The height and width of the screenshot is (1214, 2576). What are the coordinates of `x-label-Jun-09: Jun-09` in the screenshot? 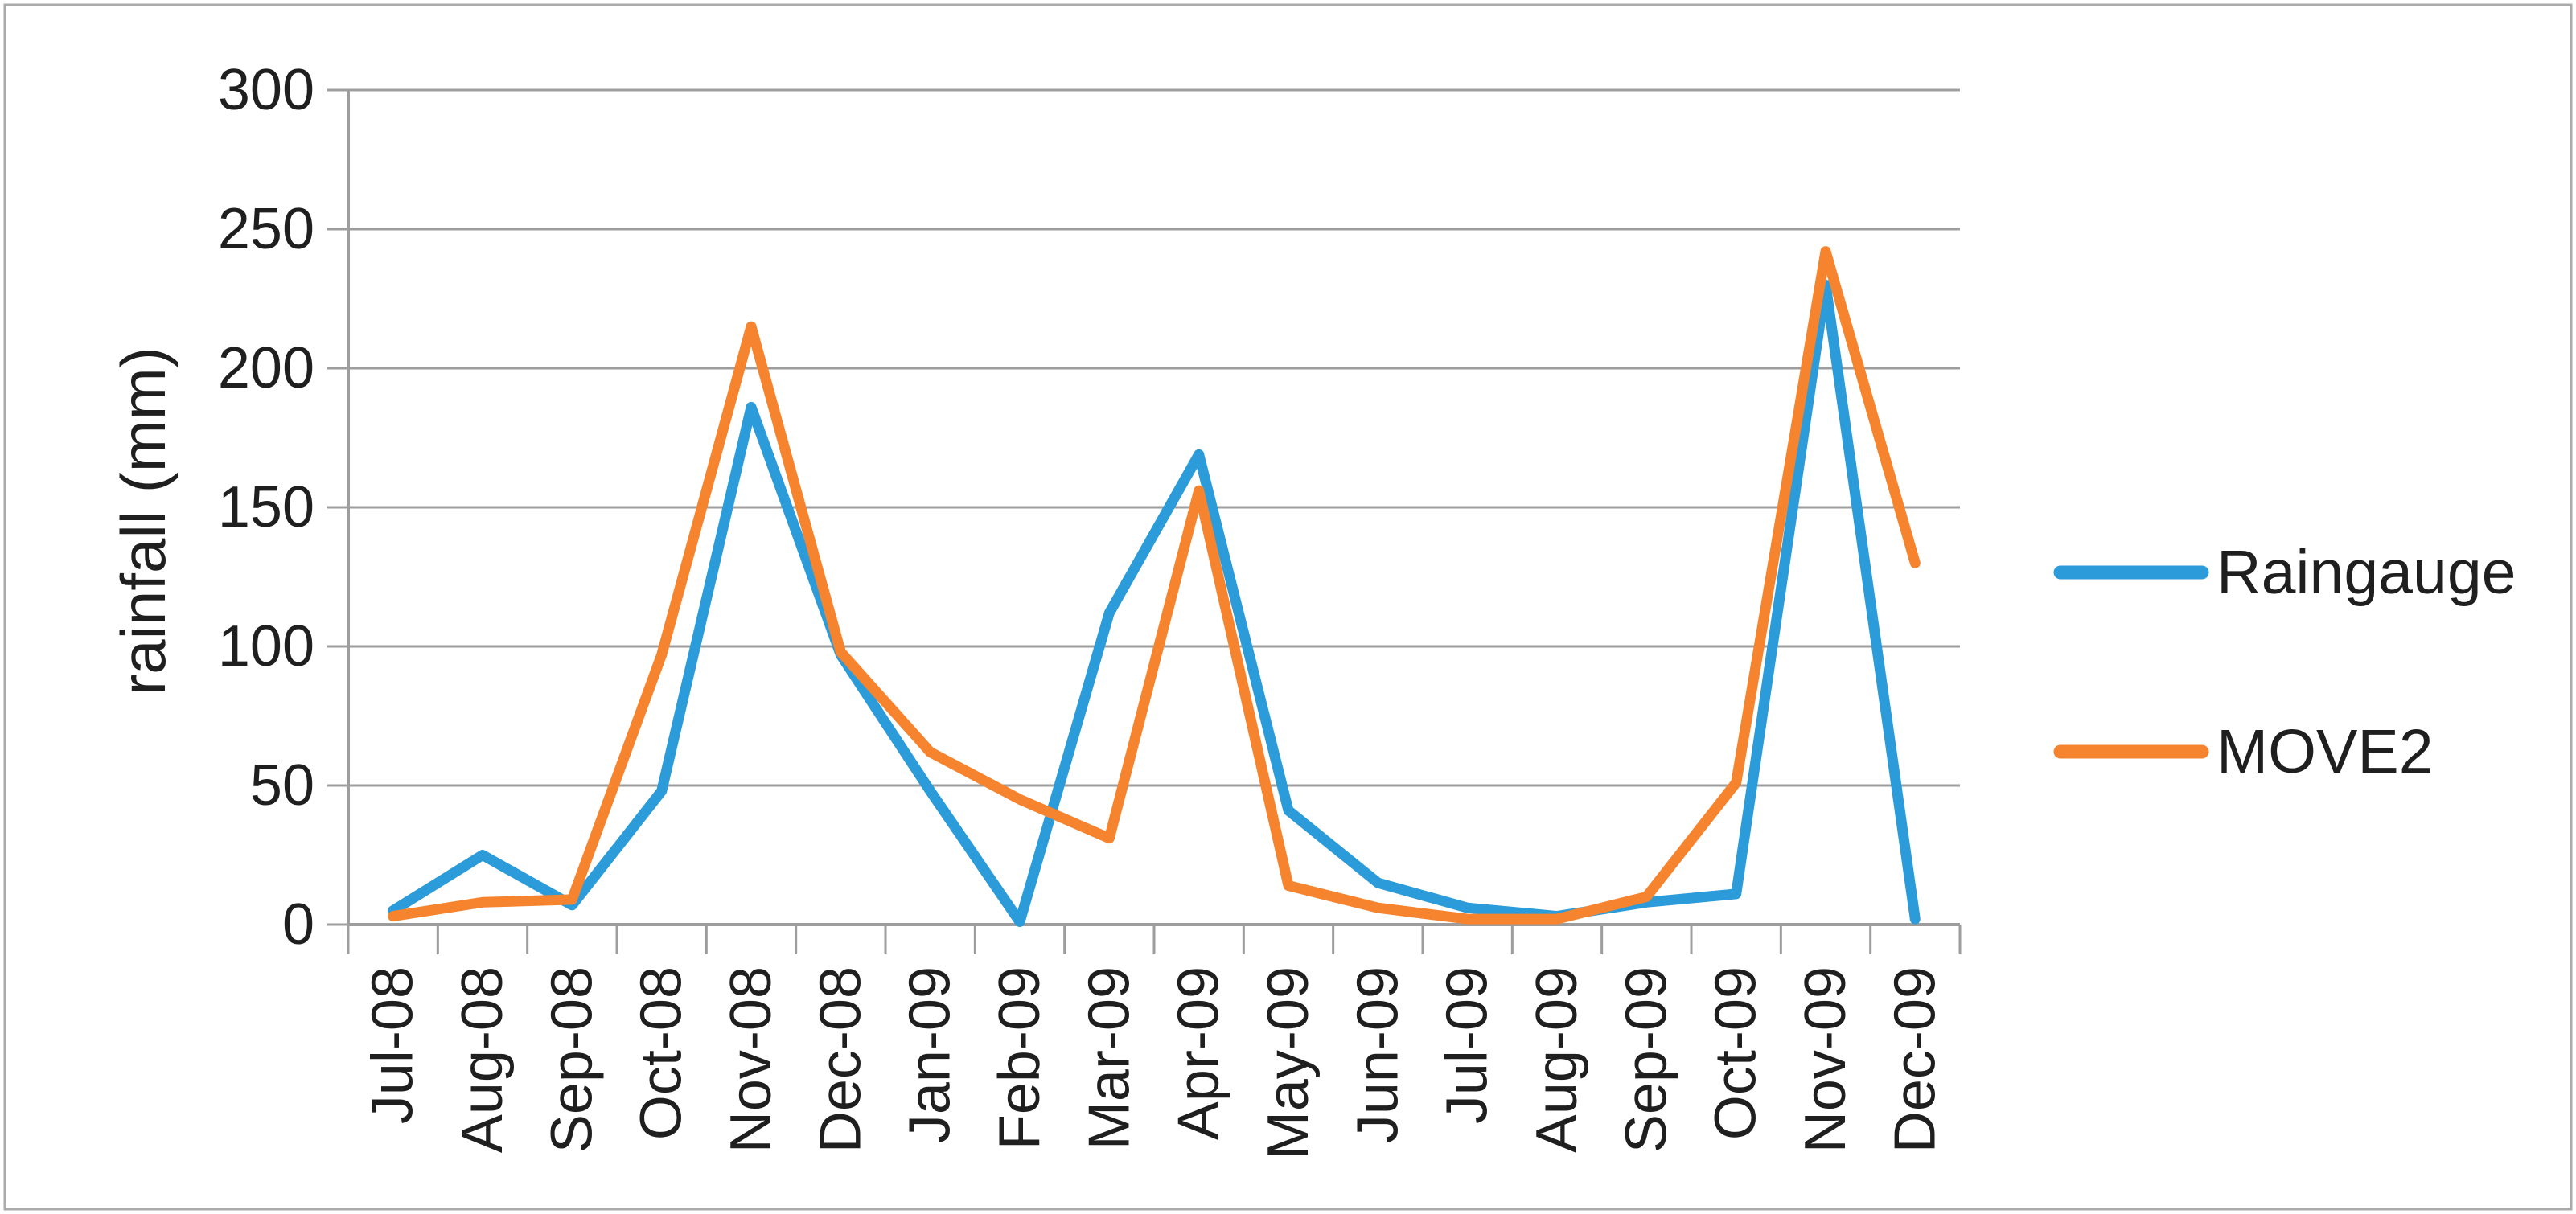 It's located at (1378, 1054).